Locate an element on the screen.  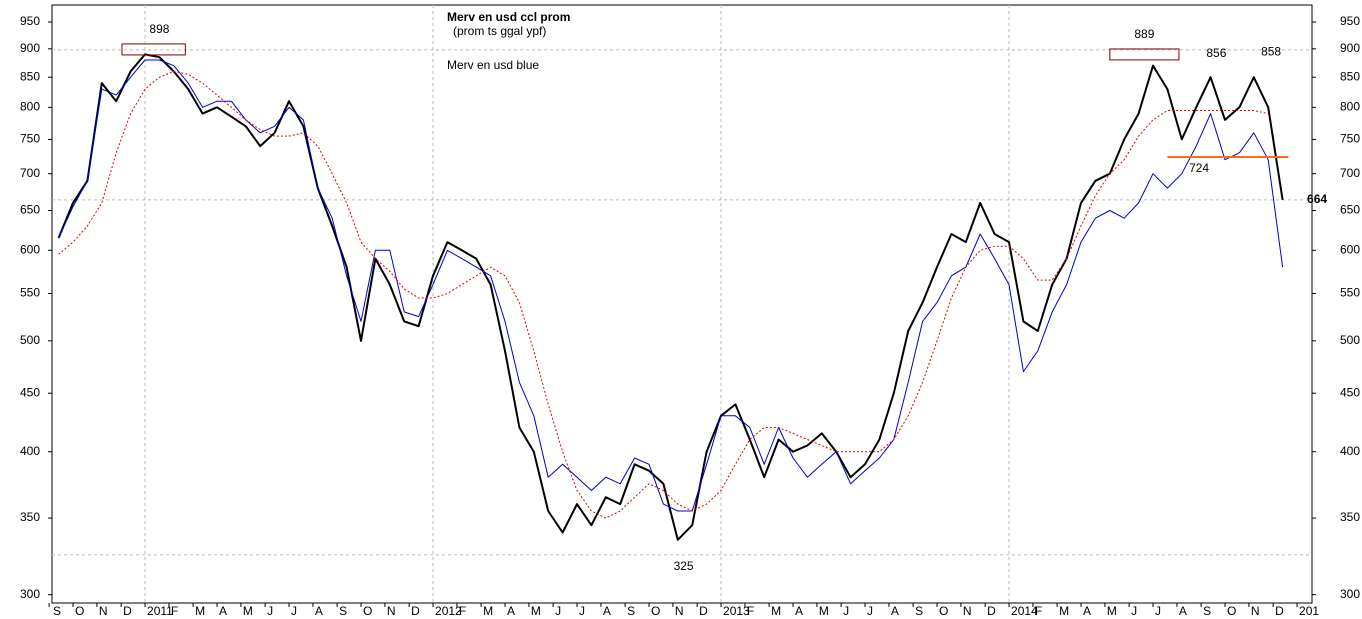
annotation-label: 325 is located at coordinates (684, 566).